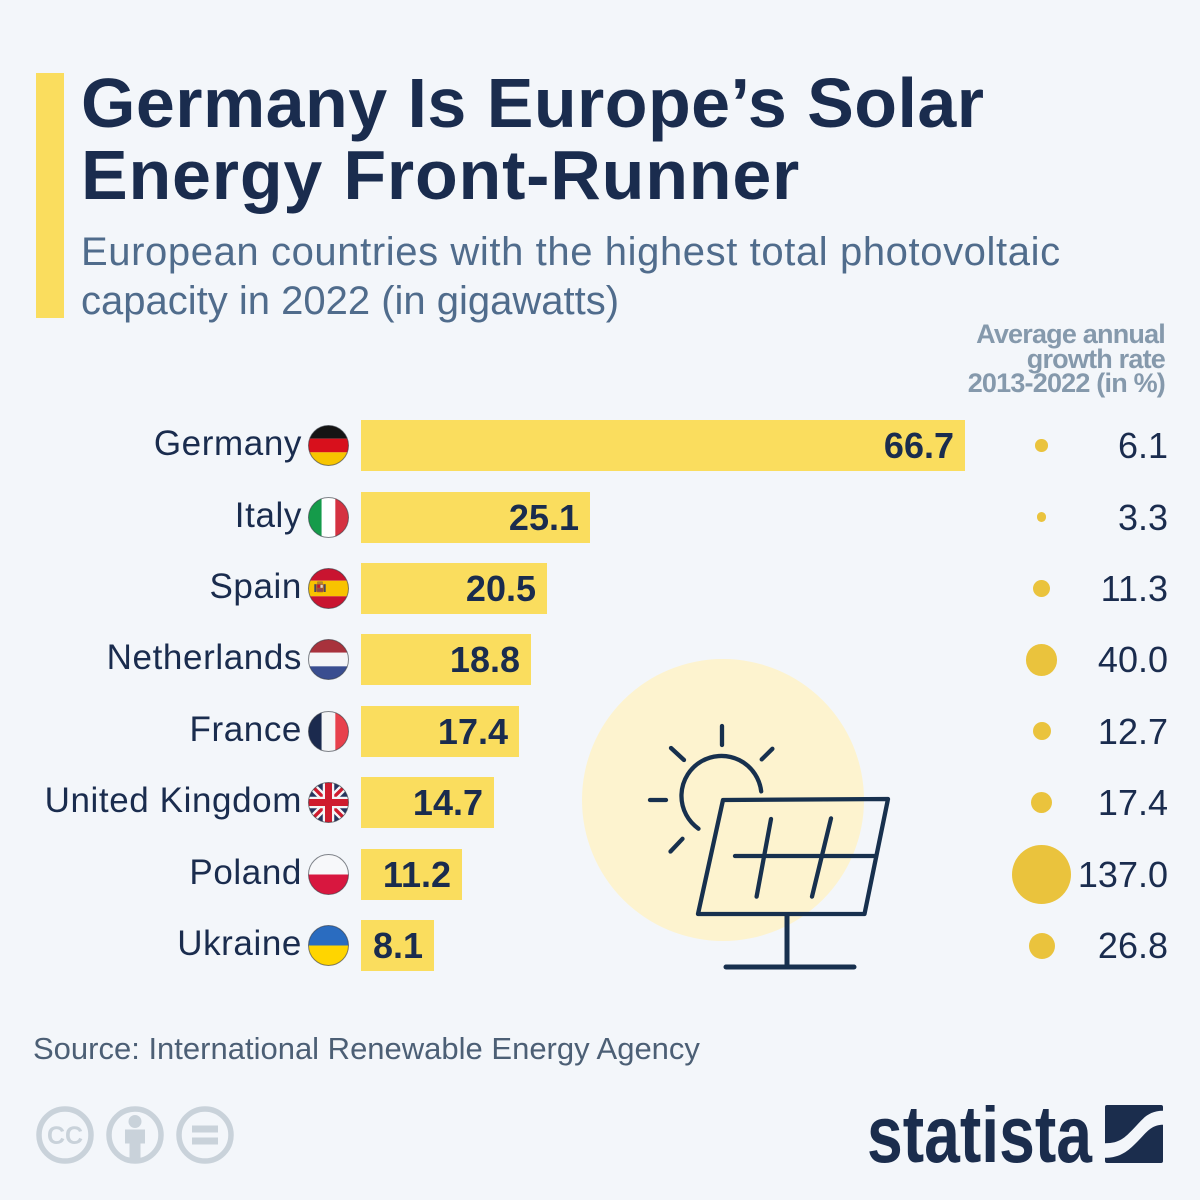 The width and height of the screenshot is (1200, 1200). Describe the element at coordinates (980, 1140) in the screenshot. I see `svg-text: statista` at that location.